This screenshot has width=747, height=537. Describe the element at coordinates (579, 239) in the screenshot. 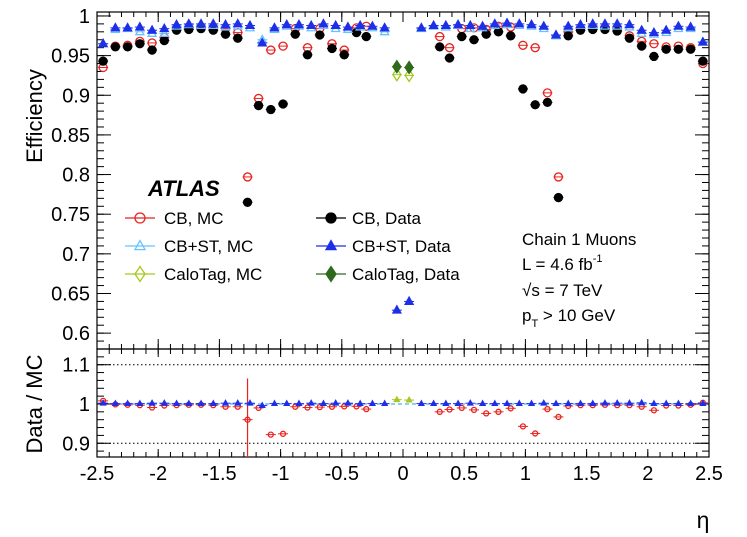

I see `info-chain-line: Chain 1 Muons` at that location.